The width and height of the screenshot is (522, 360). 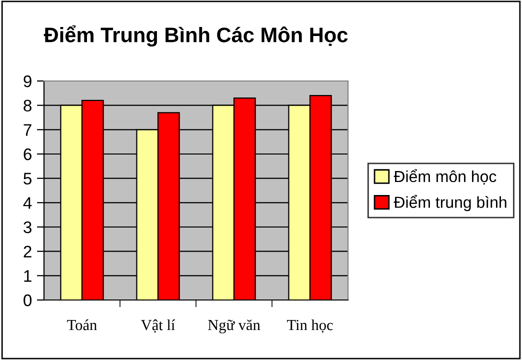 What do you see at coordinates (28, 106) in the screenshot?
I see `y-tick-label: 8` at bounding box center [28, 106].